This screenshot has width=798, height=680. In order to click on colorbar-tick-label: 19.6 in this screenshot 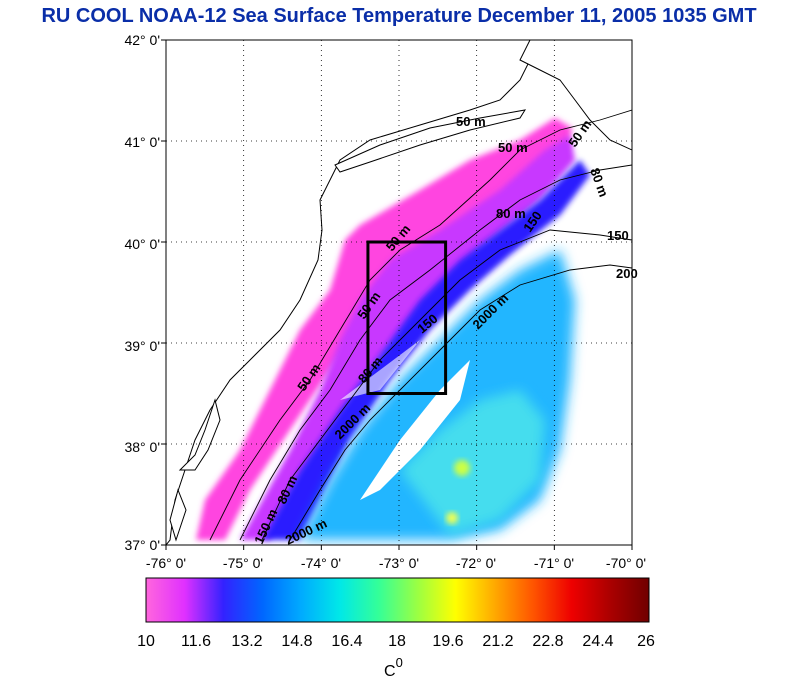, I will do `click(447, 641)`.